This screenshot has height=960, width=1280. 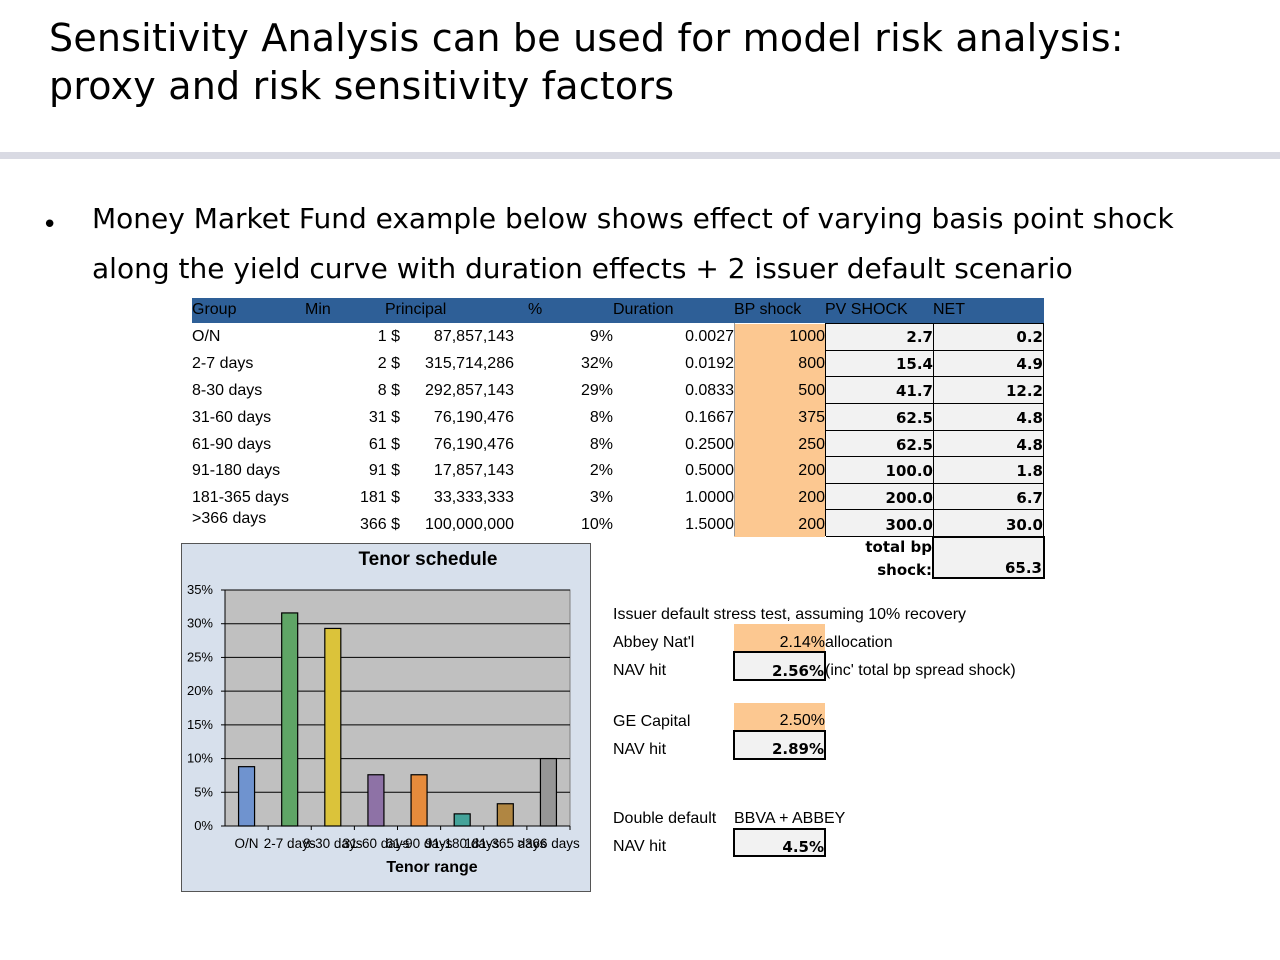 I want to click on table-cell-net: 1.8, so click(x=1029, y=471).